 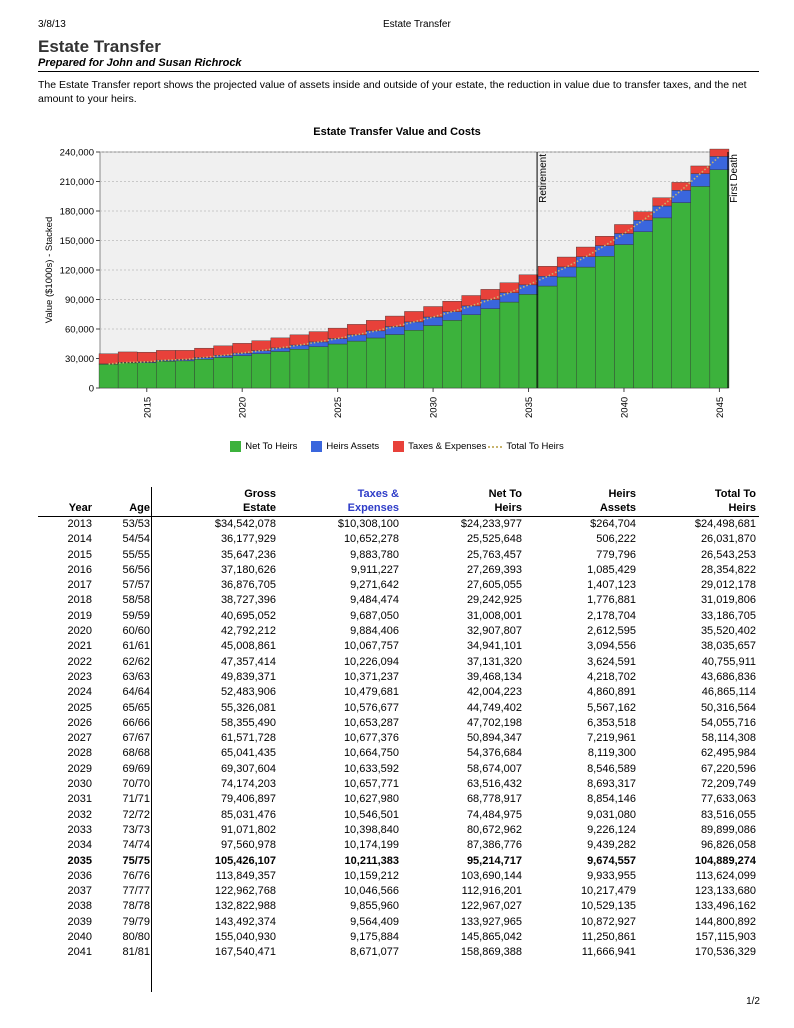 I want to click on cell-tax: 10,067,757, so click(x=371, y=646).